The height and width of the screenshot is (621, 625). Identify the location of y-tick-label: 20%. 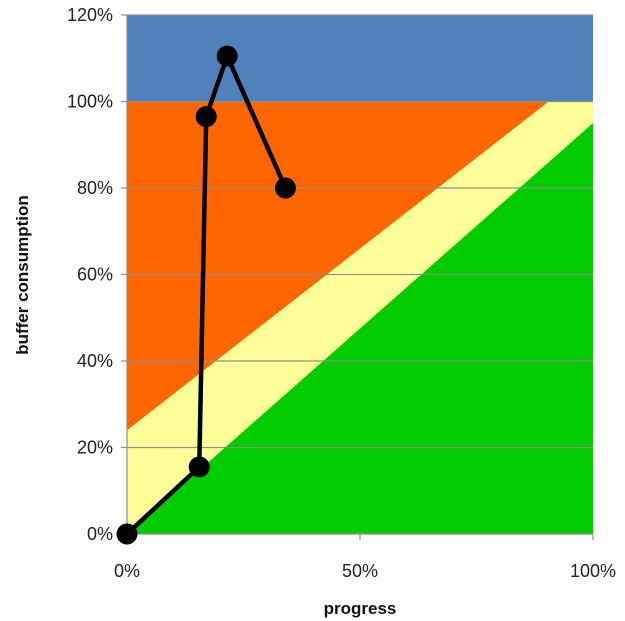
(95, 448).